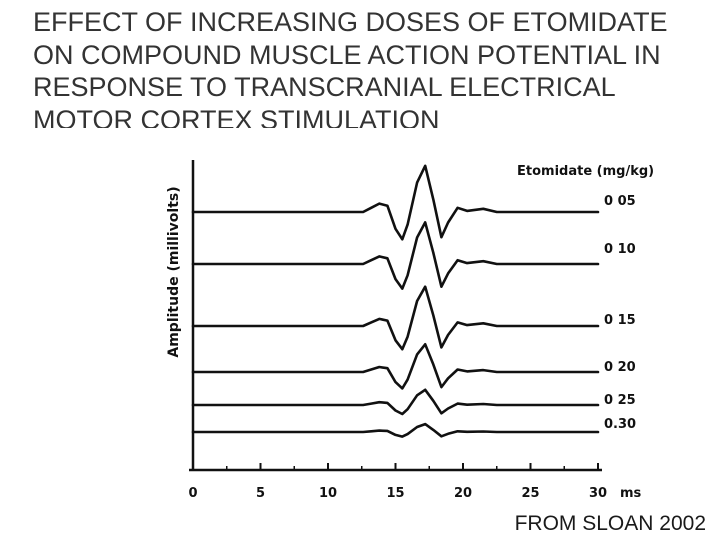 This screenshot has height=540, width=720. What do you see at coordinates (324, 87) in the screenshot?
I see `title-line-3: RESPONSE TO TRANSCRANIAL ELECTRICAL` at bounding box center [324, 87].